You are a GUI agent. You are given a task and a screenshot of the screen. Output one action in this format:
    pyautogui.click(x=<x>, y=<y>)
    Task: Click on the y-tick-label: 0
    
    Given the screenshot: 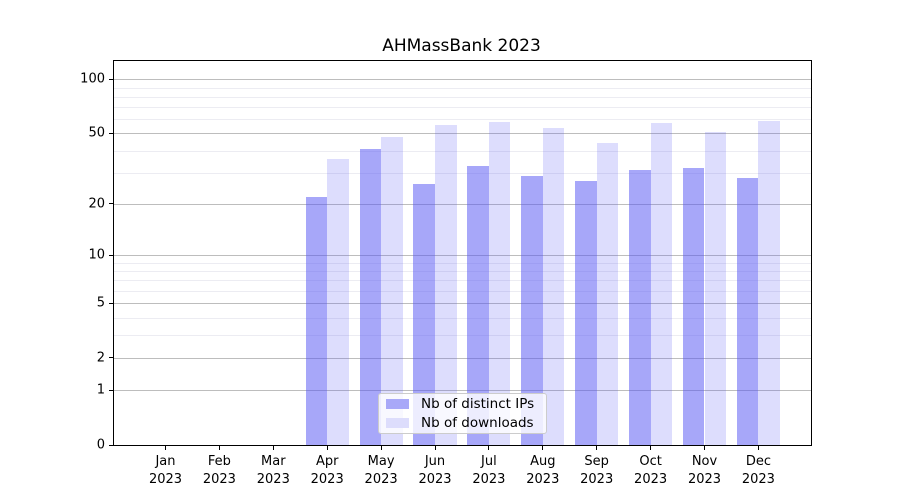 What is the action you would take?
    pyautogui.click(x=100, y=445)
    